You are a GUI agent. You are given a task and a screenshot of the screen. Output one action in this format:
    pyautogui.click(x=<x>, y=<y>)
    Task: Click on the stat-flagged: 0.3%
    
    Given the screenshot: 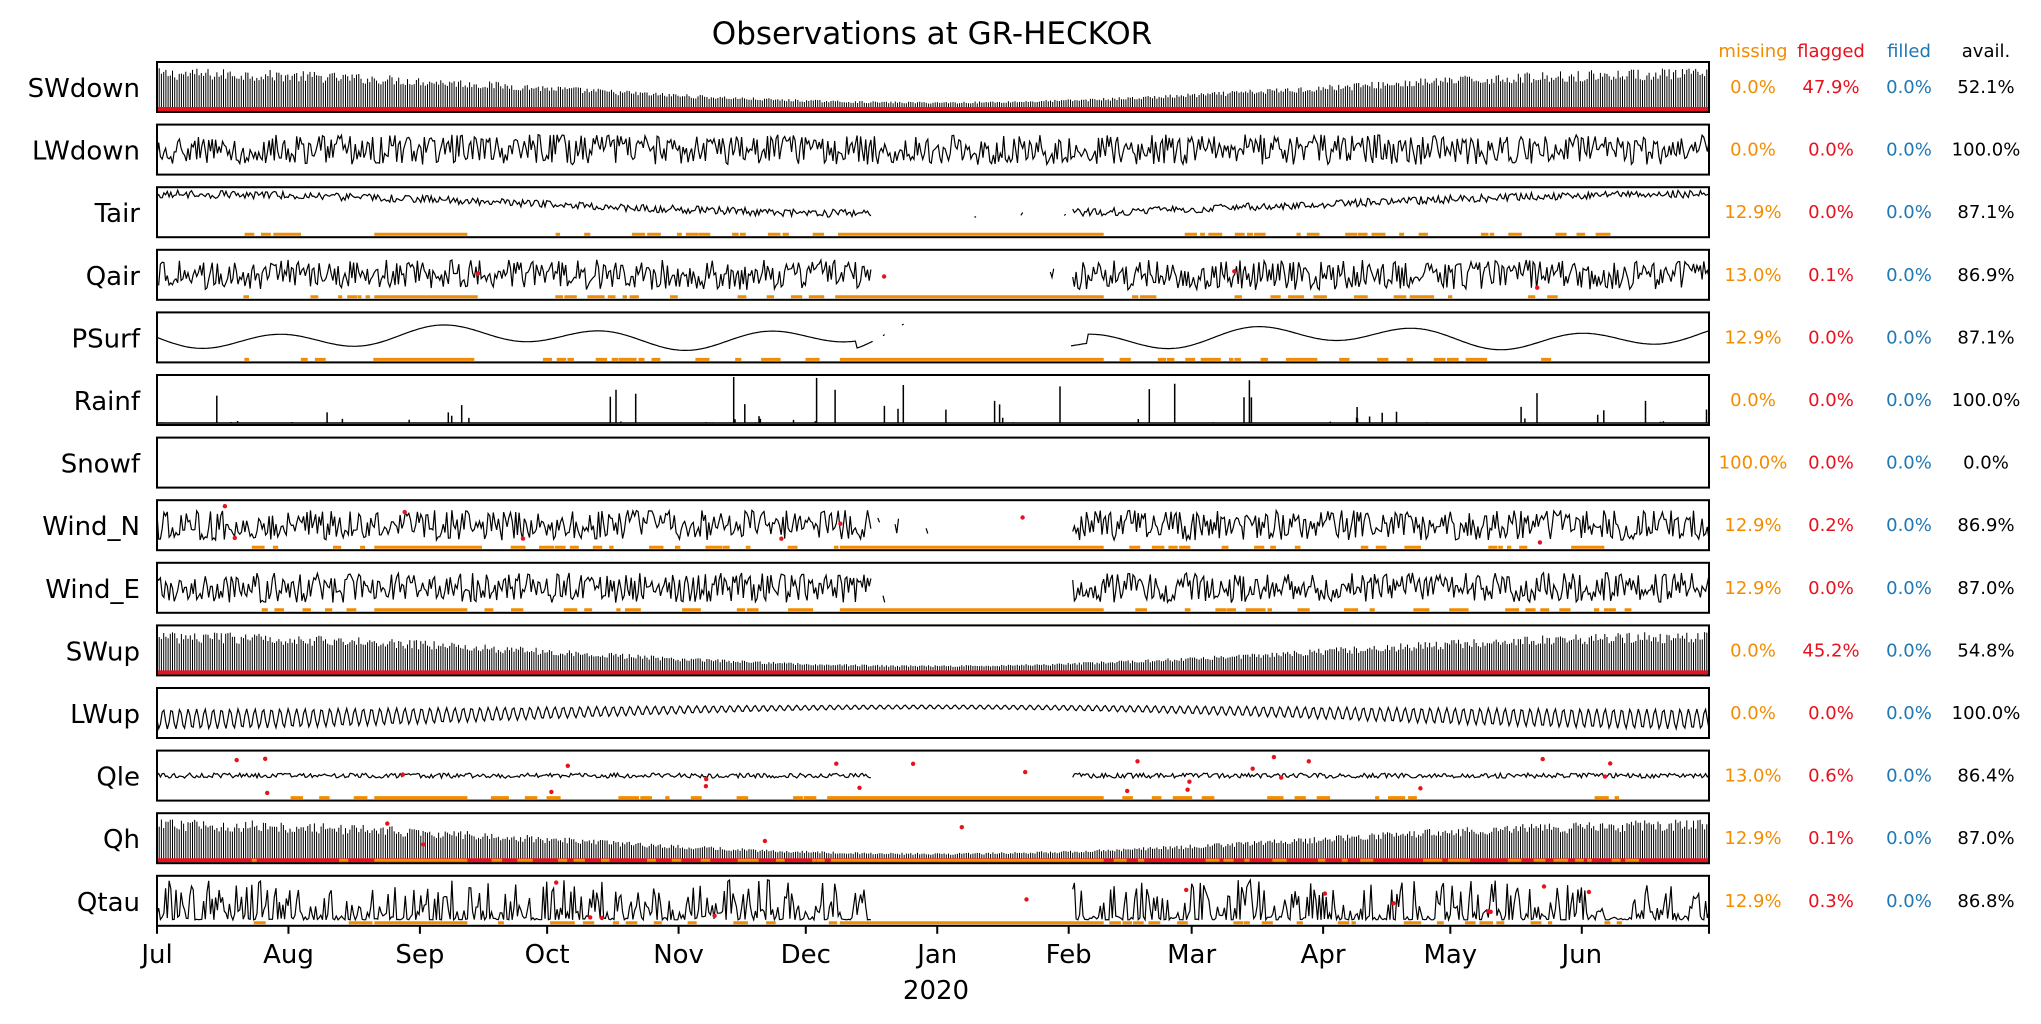 What is the action you would take?
    pyautogui.click(x=1831, y=901)
    